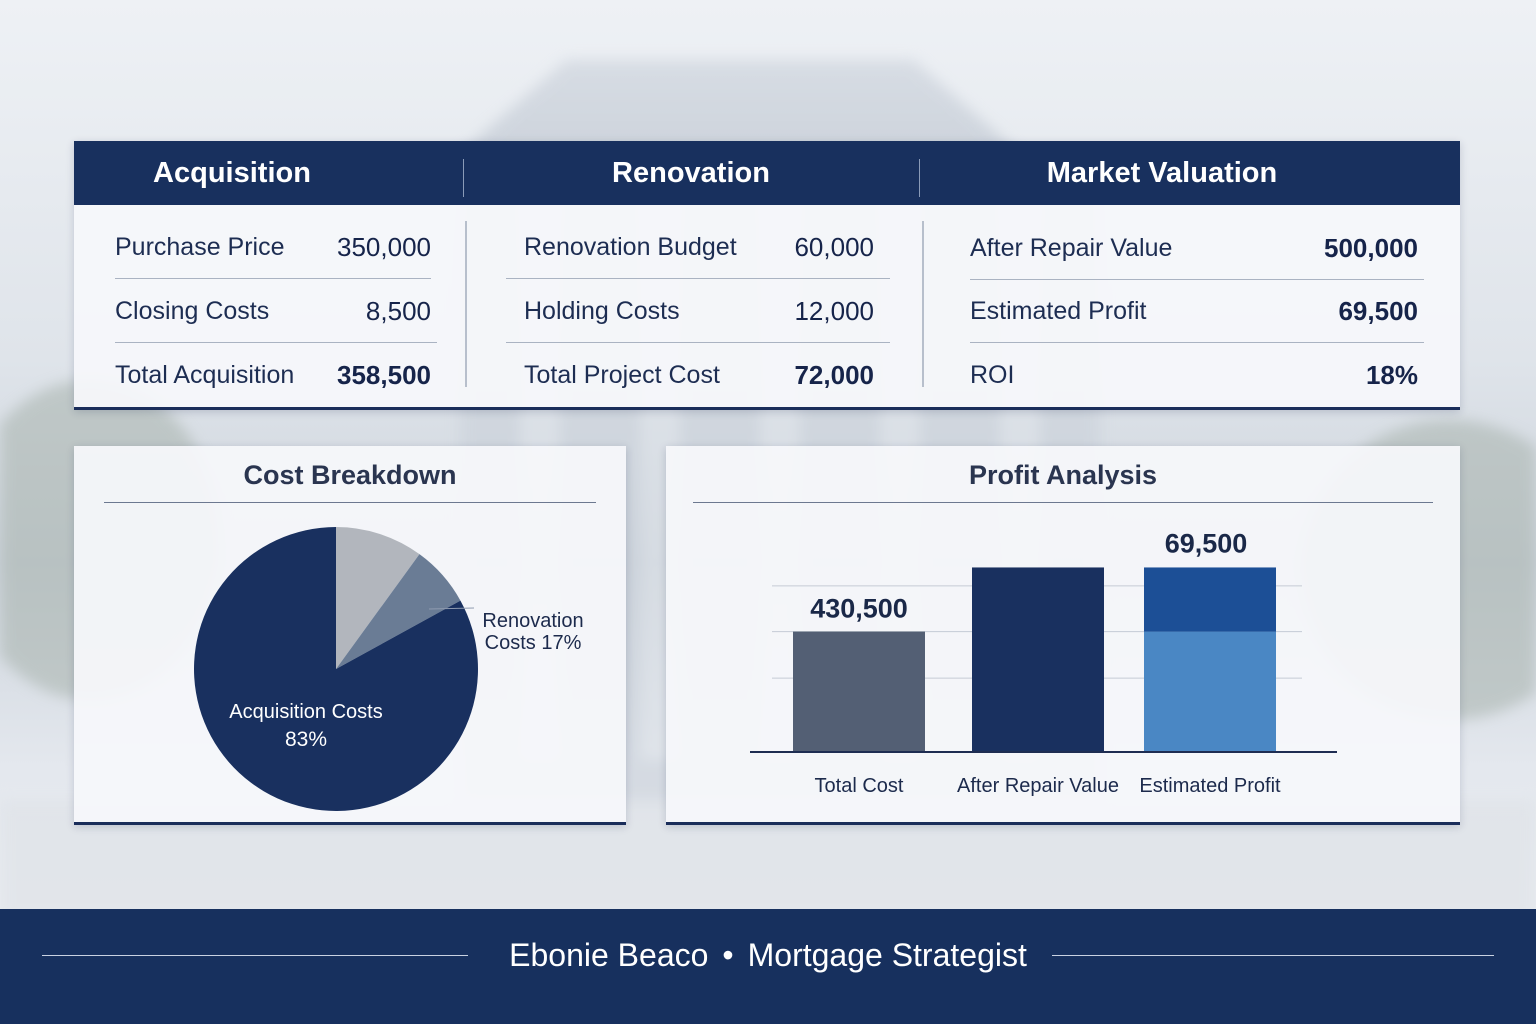 This screenshot has width=1536, height=1024. I want to click on bar-value-label: 430,500, so click(859, 609).